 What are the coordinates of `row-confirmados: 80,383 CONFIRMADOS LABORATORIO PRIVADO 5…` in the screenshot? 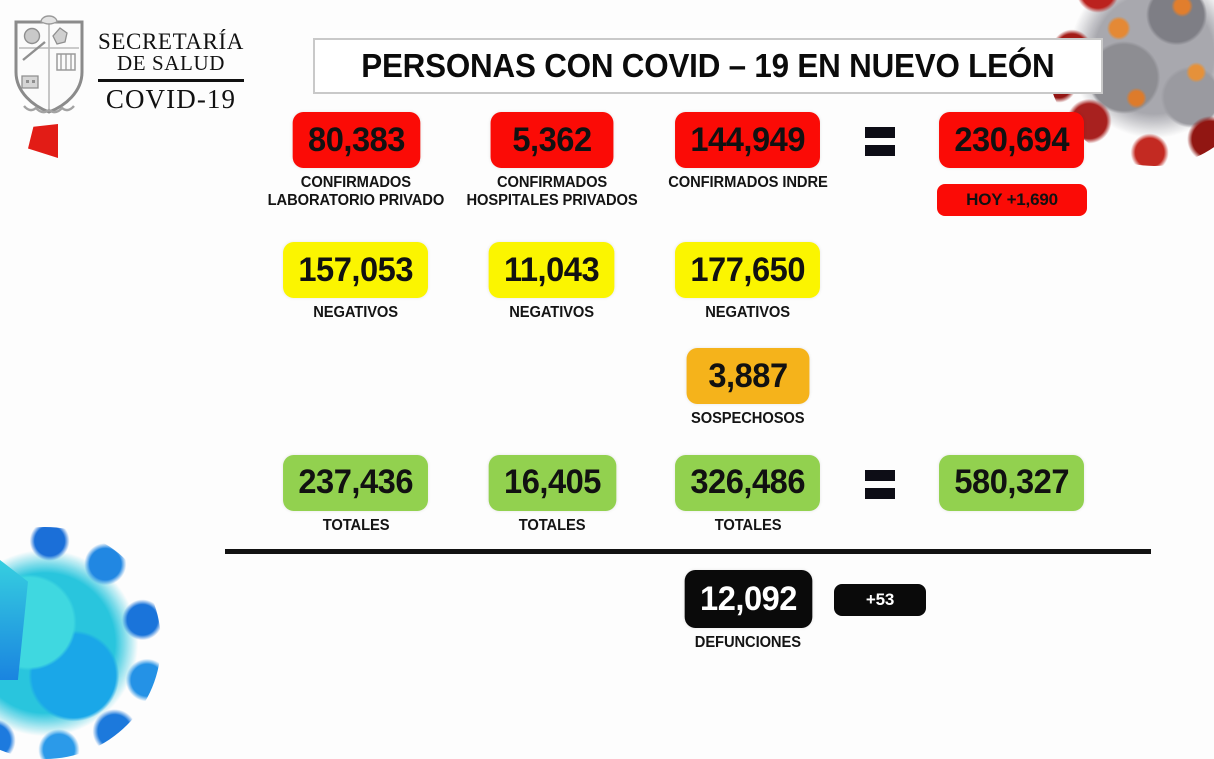 It's located at (708, 164).